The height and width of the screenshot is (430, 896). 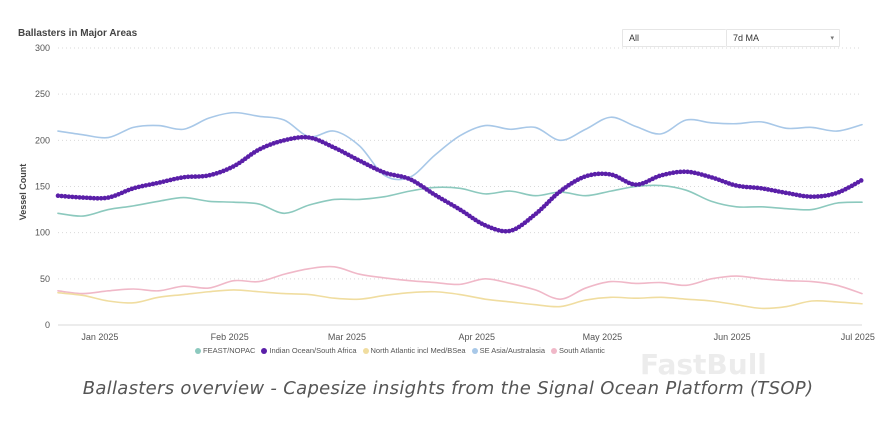 I want to click on series-line-feast-nopac, so click(x=460, y=200).